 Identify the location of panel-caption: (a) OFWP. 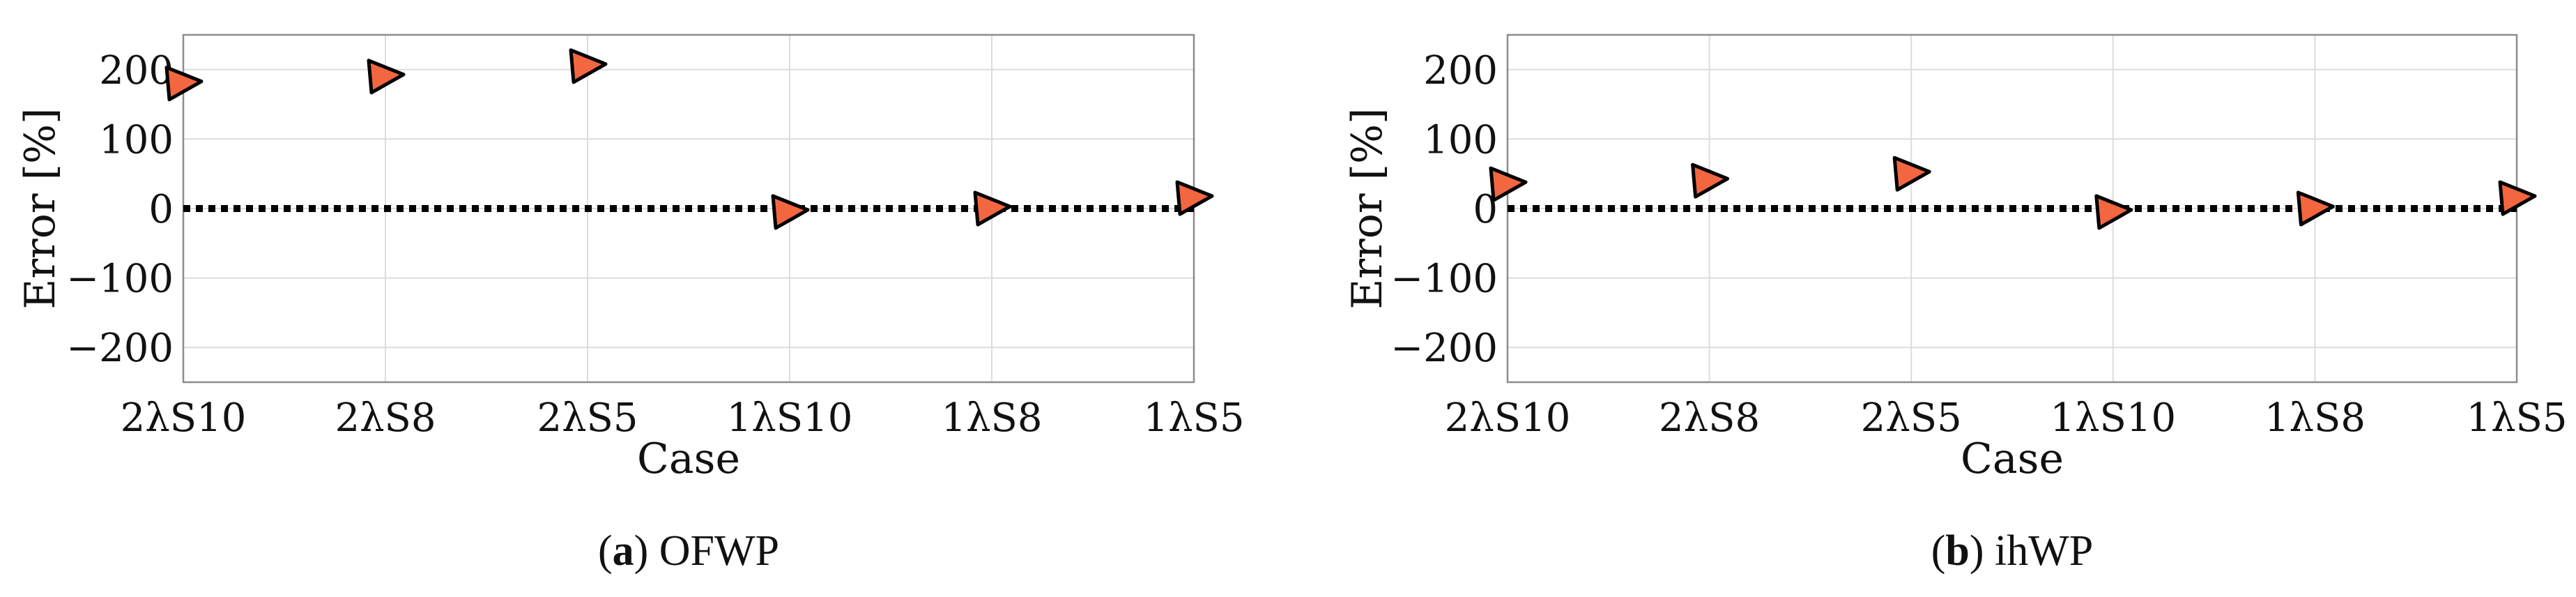
(688, 551).